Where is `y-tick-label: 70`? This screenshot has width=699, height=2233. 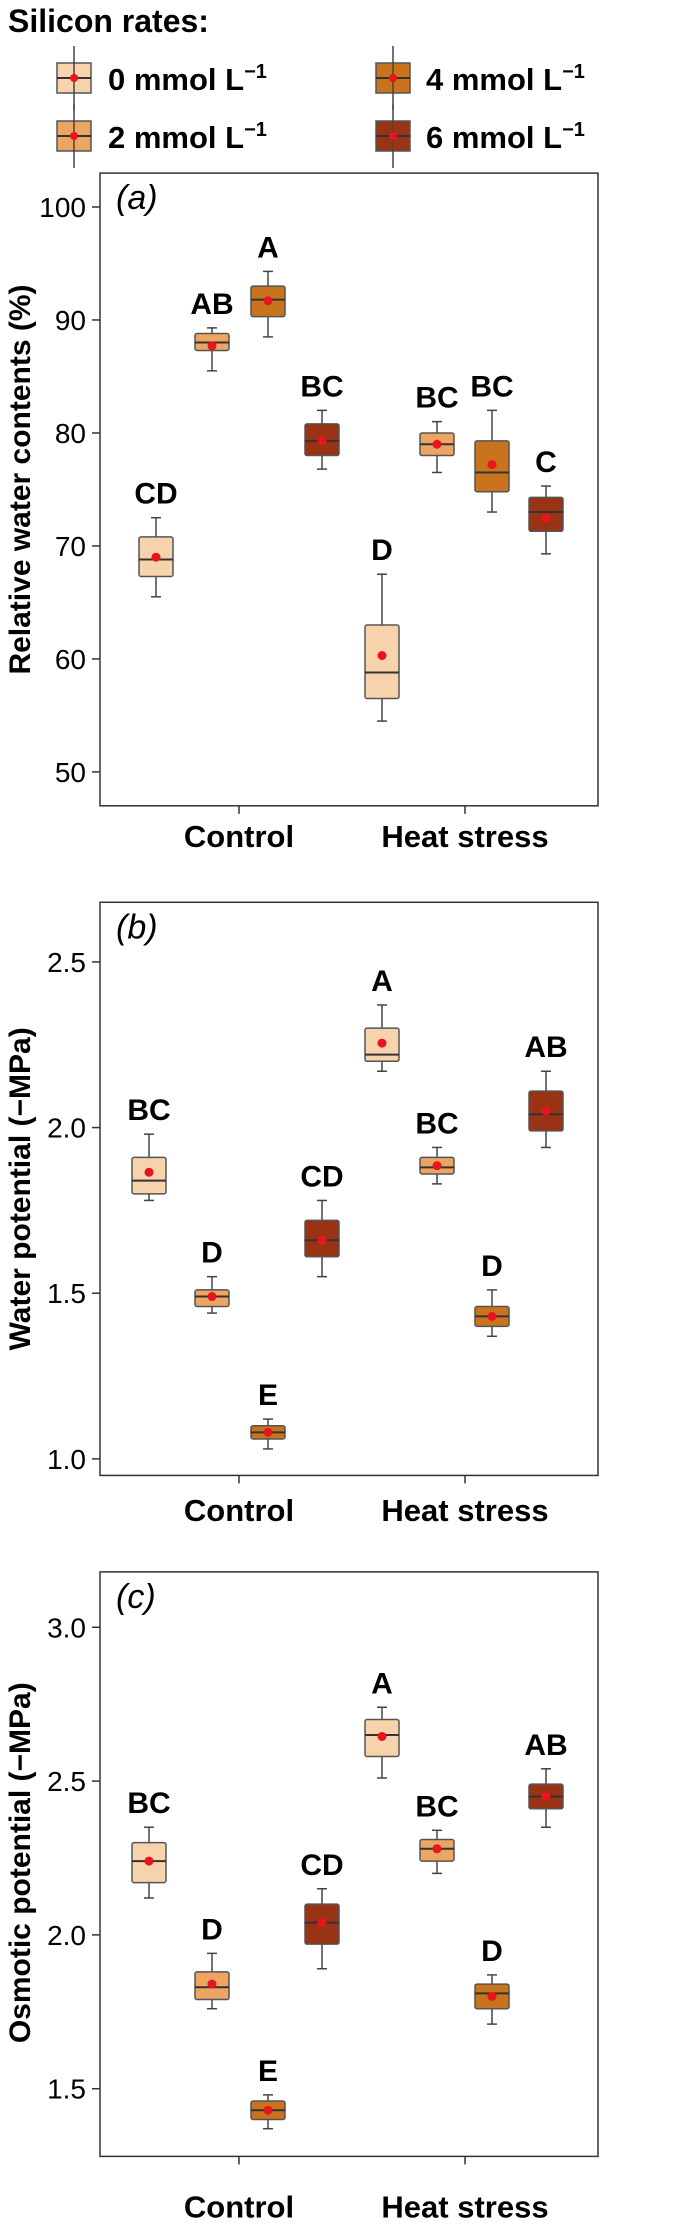 y-tick-label: 70 is located at coordinates (70, 546).